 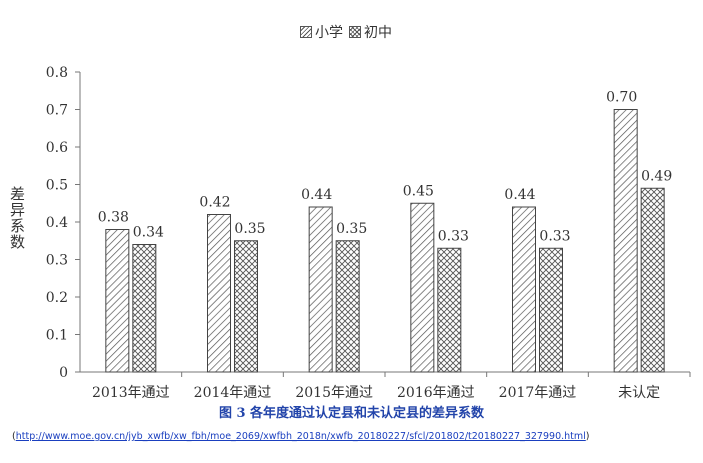 What do you see at coordinates (329, 33) in the screenshot?
I see `legend-label: 小学` at bounding box center [329, 33].